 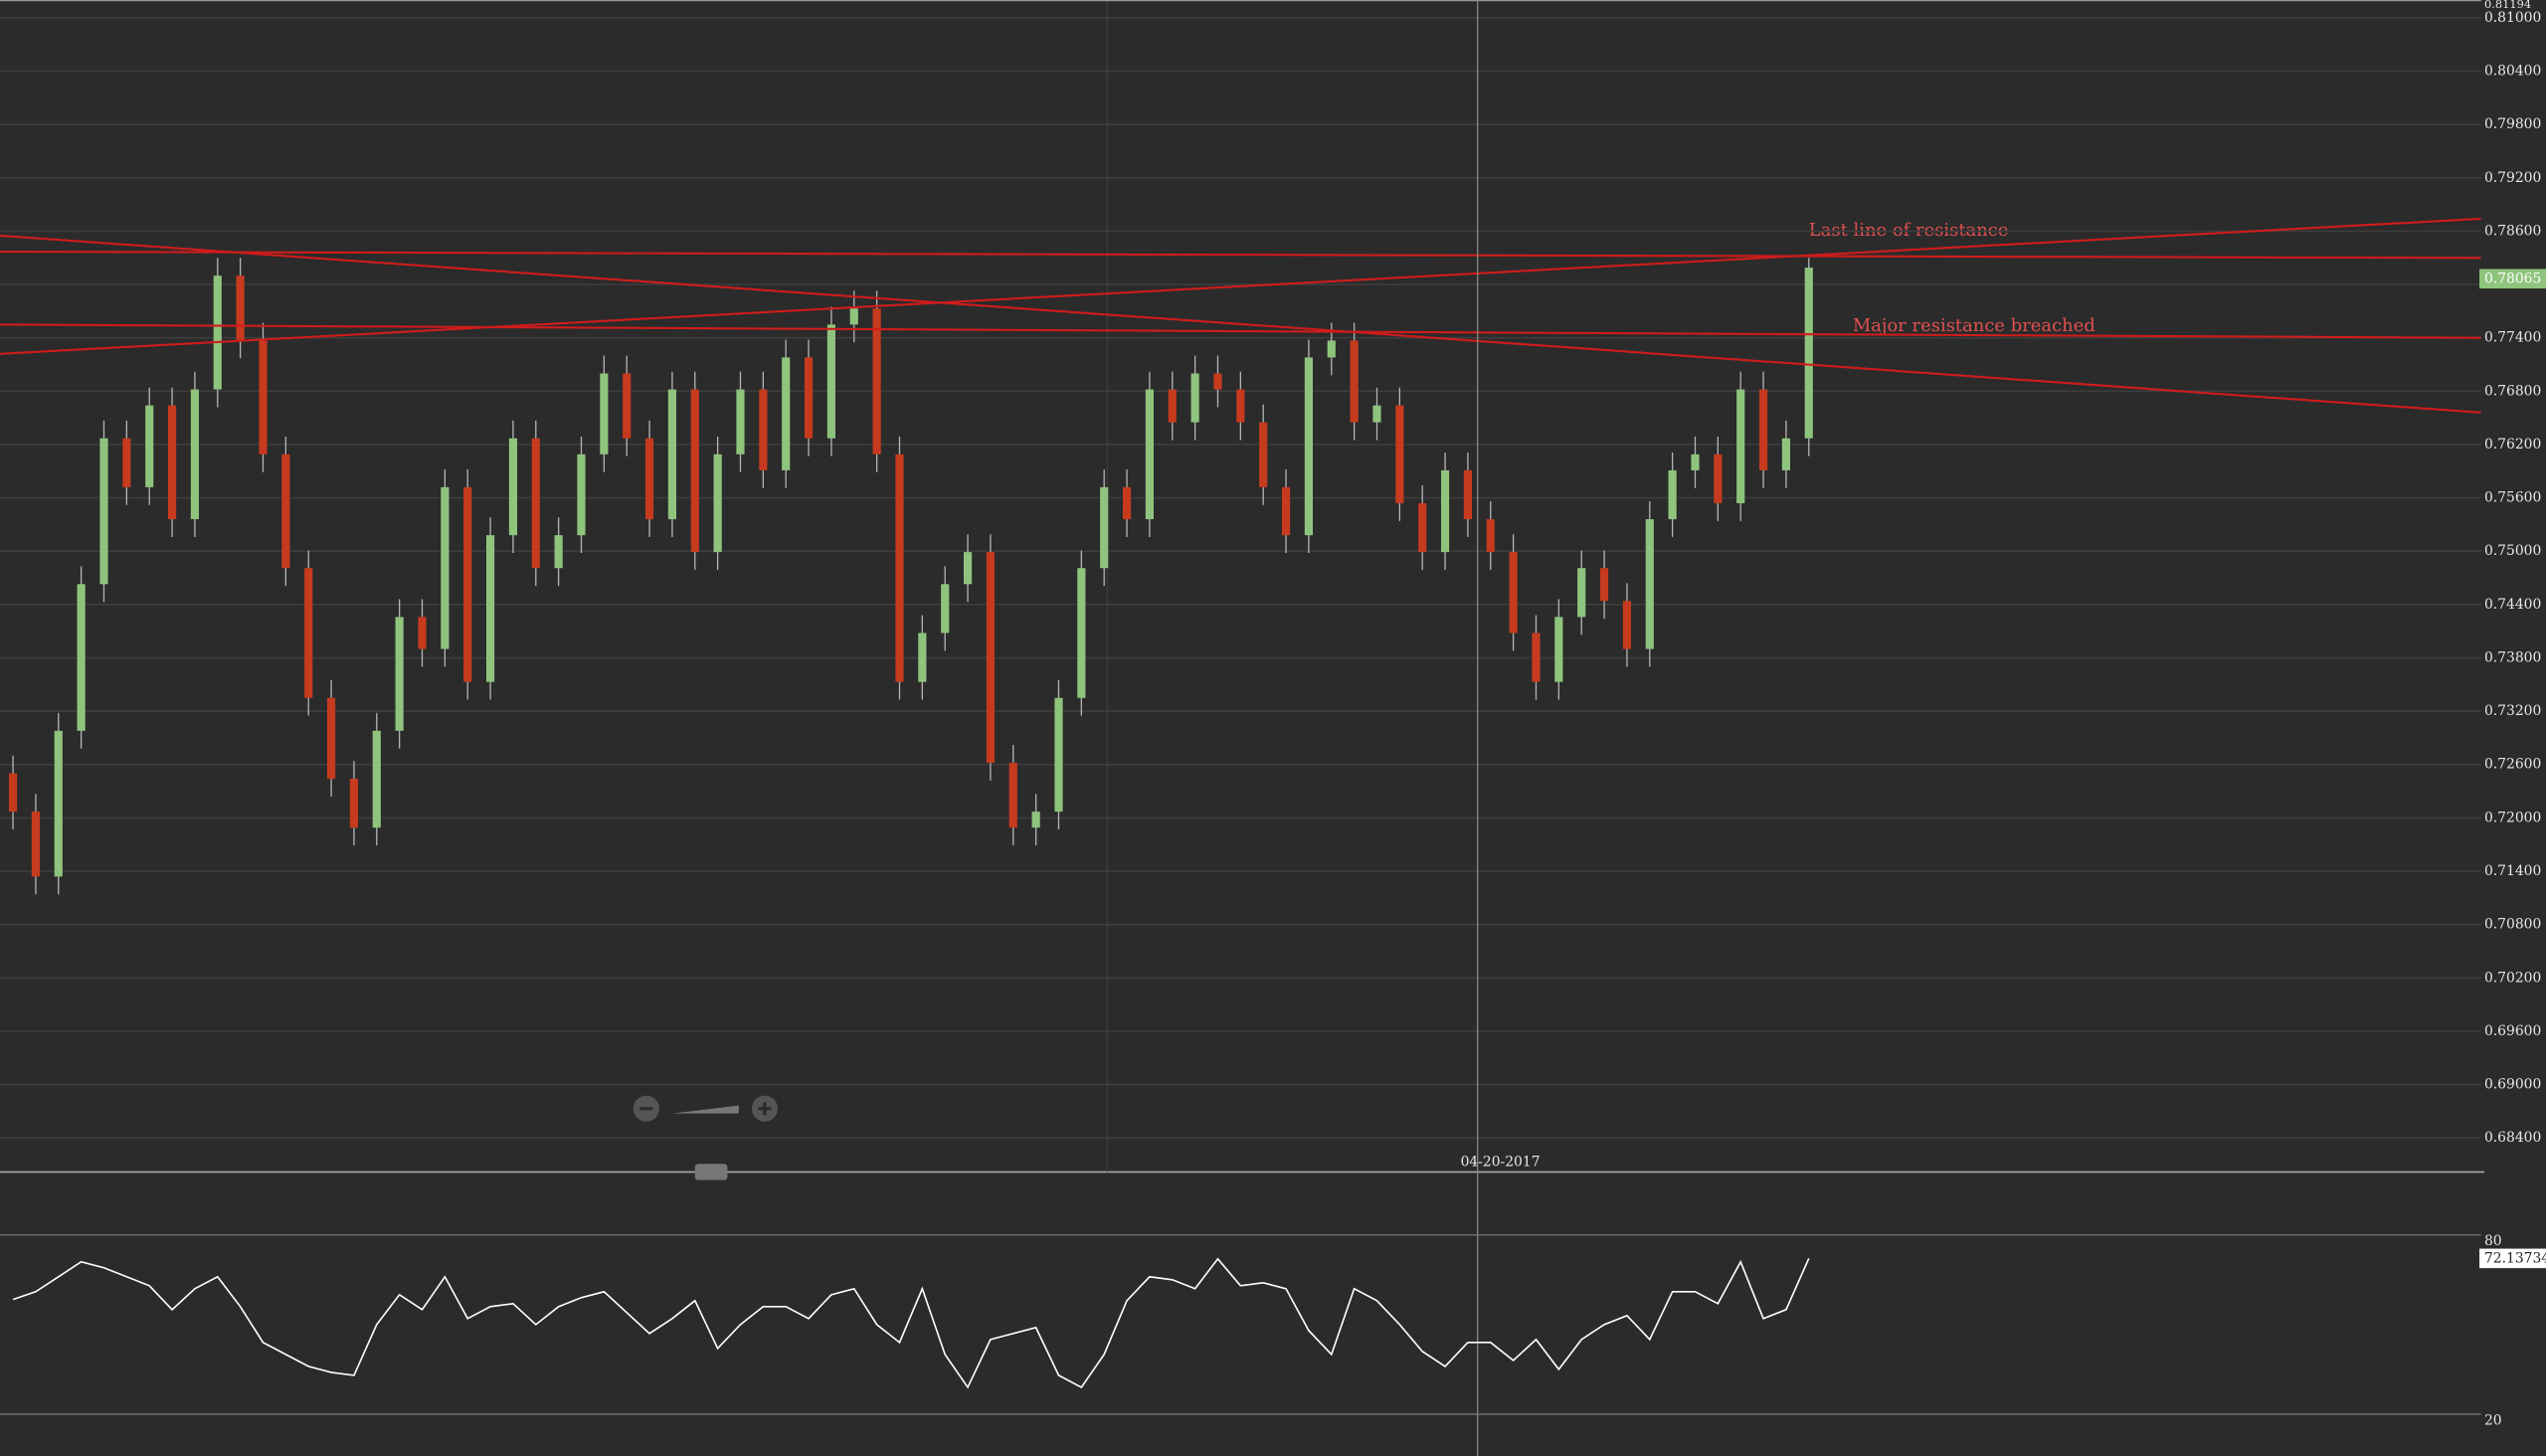 What do you see at coordinates (2512, 278) in the screenshot?
I see `last-price-label: 0.78065` at bounding box center [2512, 278].